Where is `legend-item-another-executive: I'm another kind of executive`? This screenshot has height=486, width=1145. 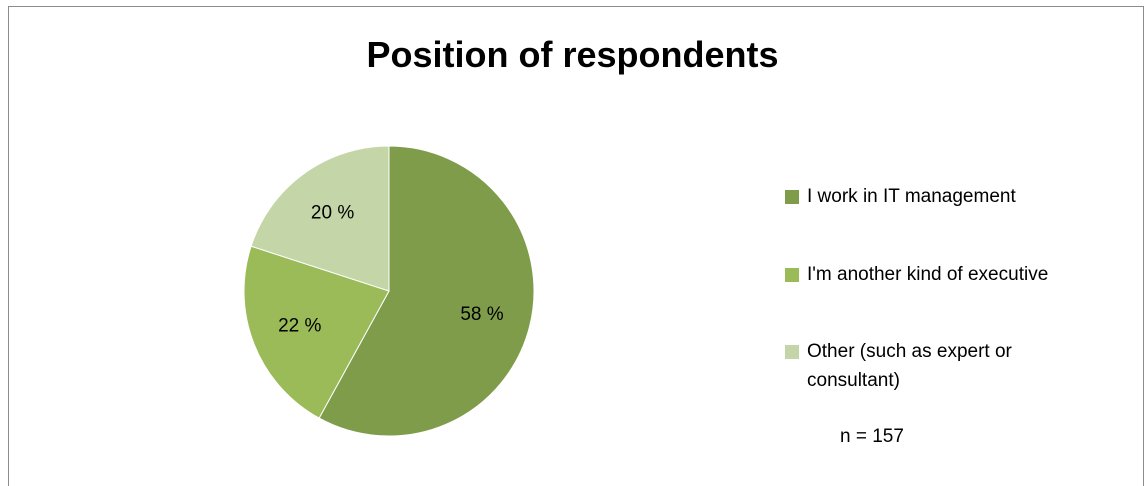 legend-item-another-executive: I'm another kind of executive is located at coordinates (946, 274).